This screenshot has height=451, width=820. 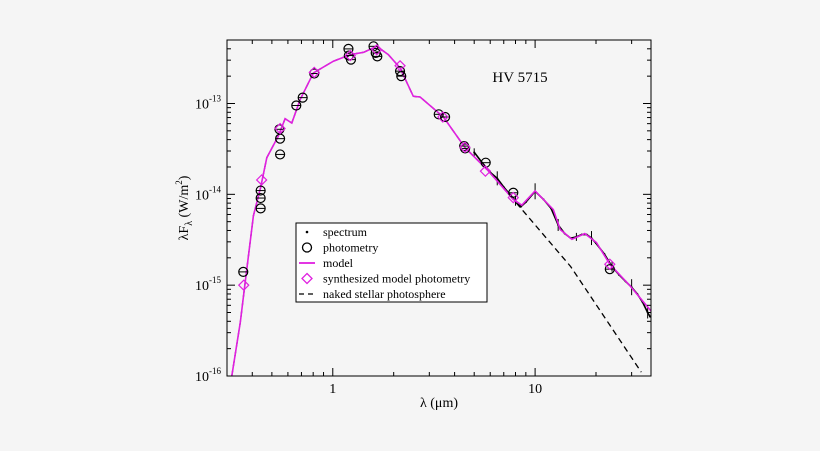 What do you see at coordinates (332, 389) in the screenshot?
I see `x-tick-label: 1` at bounding box center [332, 389].